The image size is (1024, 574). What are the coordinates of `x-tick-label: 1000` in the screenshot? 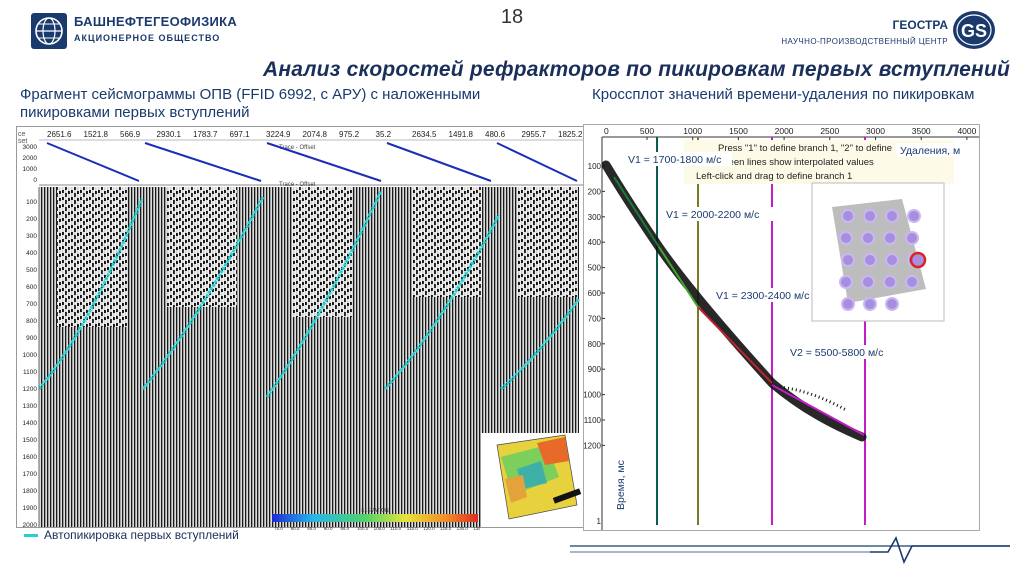 It's located at (692, 131).